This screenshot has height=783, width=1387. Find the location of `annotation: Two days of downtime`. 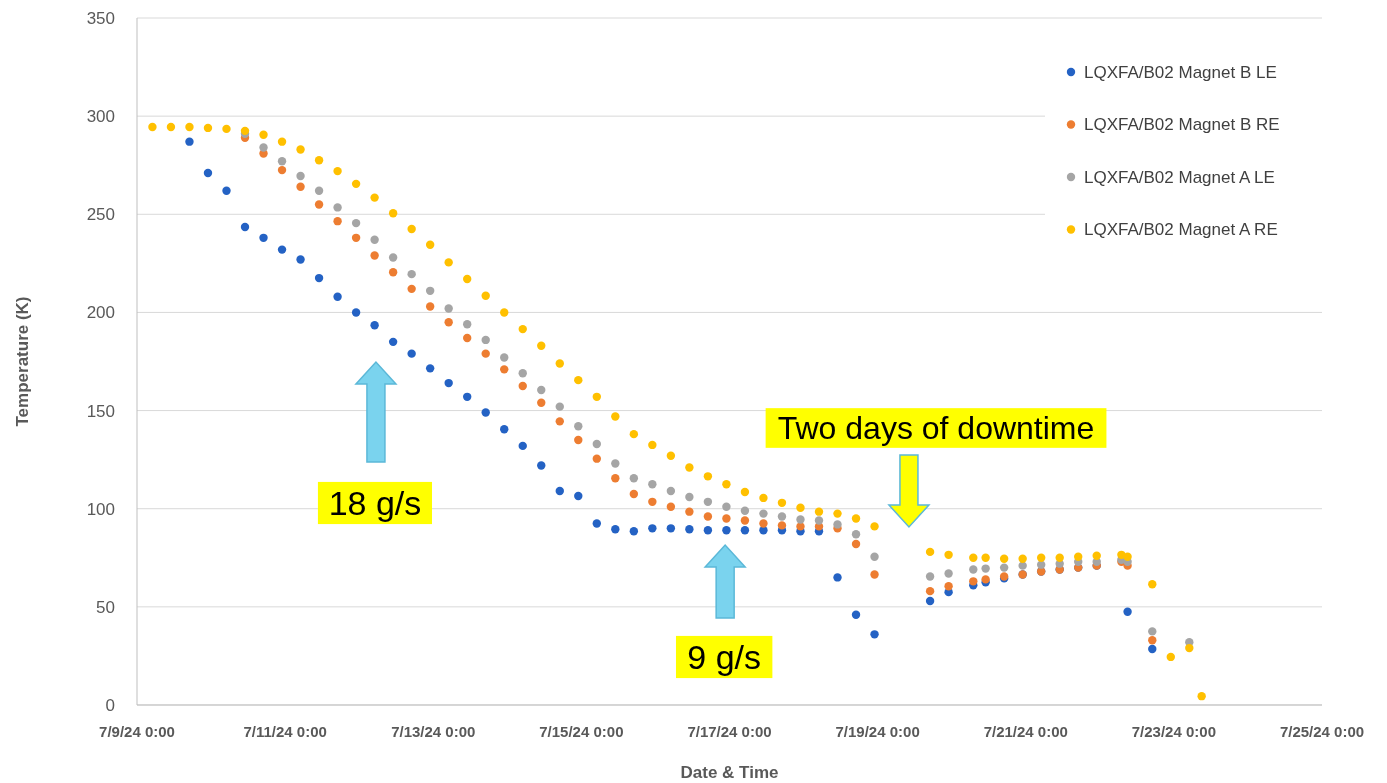

annotation: Two days of downtime is located at coordinates (936, 428).